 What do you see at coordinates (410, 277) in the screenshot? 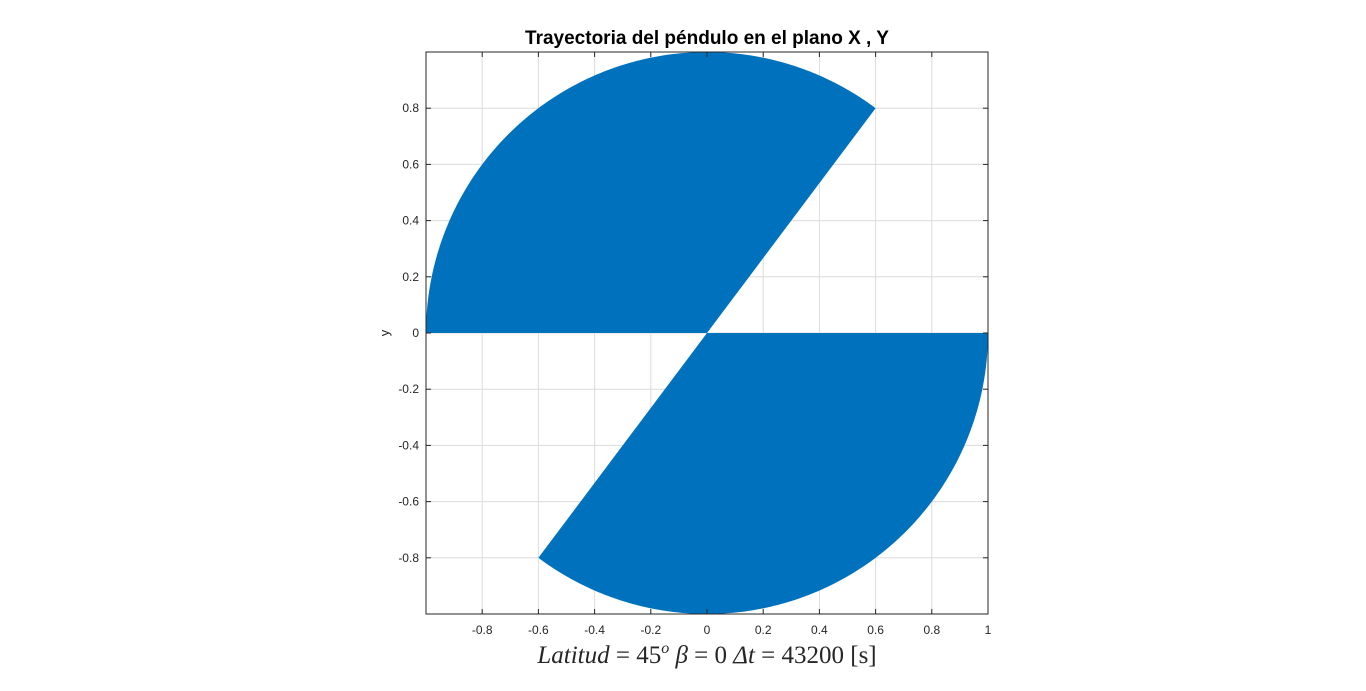
I see `y-tick-label: 0.2` at bounding box center [410, 277].